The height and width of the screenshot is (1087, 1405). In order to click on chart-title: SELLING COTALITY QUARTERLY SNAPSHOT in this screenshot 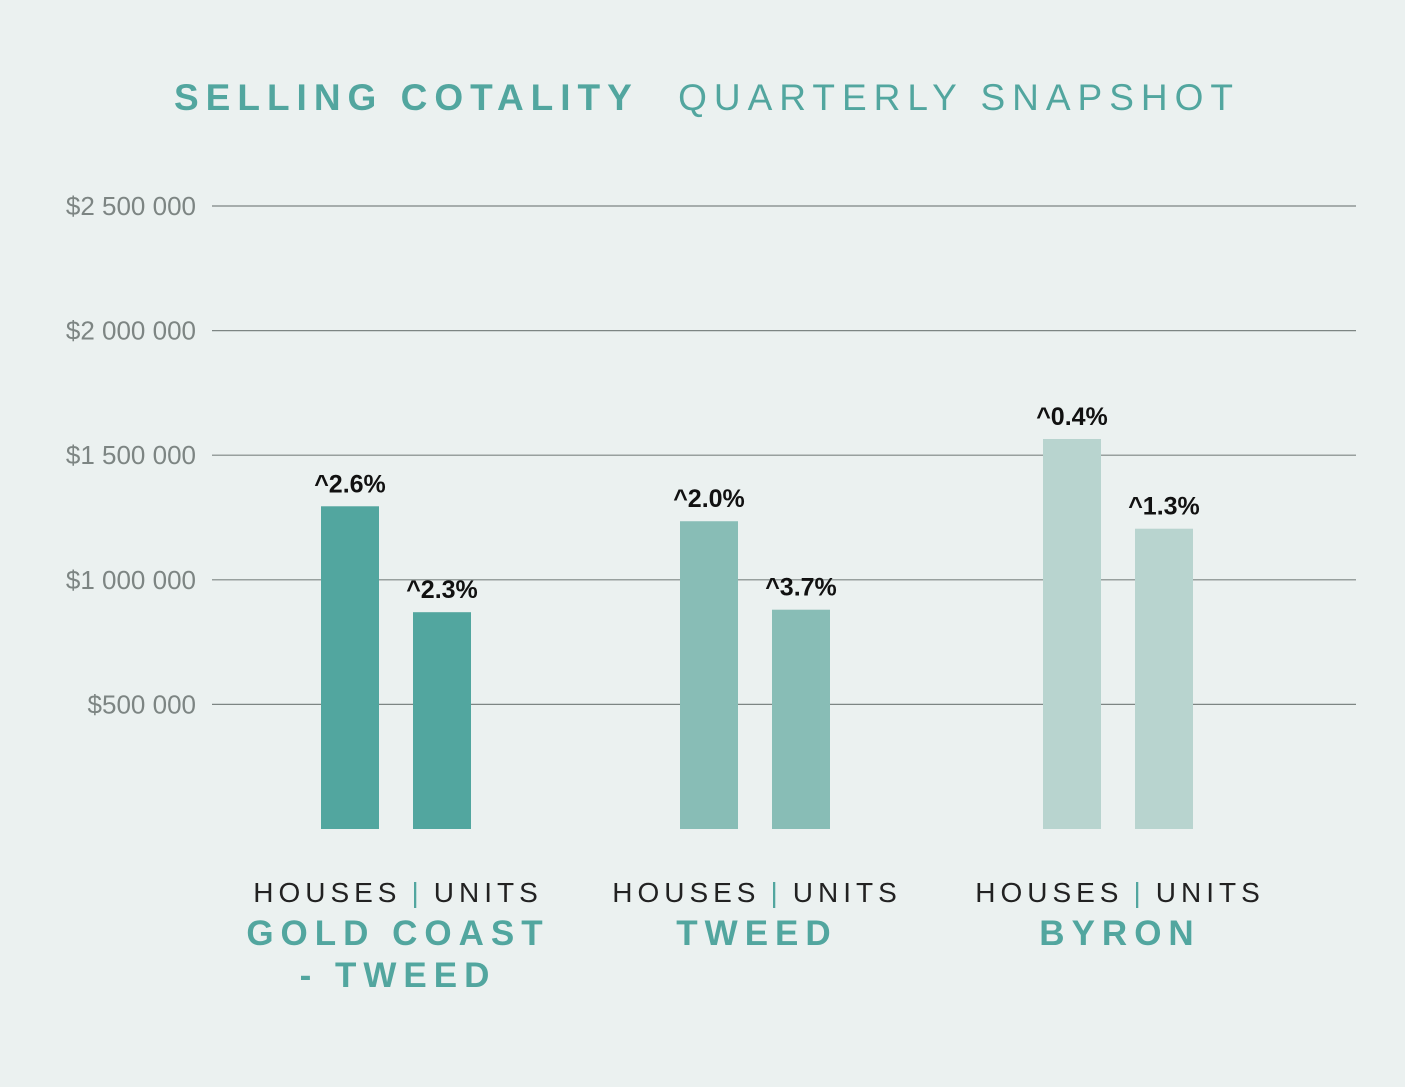, I will do `click(707, 97)`.